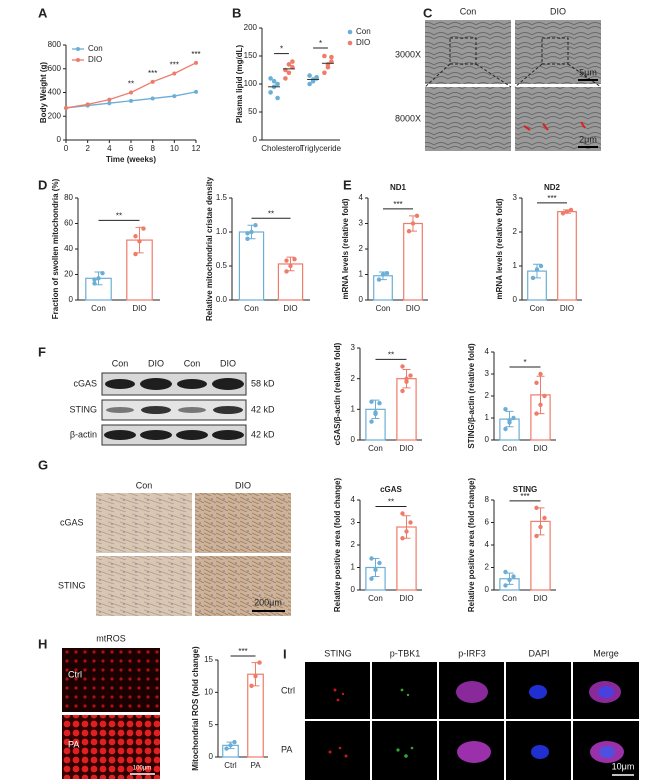 Image resolution: width=650 pixels, height=784 pixels. Describe the element at coordinates (472, 653) in the screenshot. I see `column-label: p-IRF3` at that location.